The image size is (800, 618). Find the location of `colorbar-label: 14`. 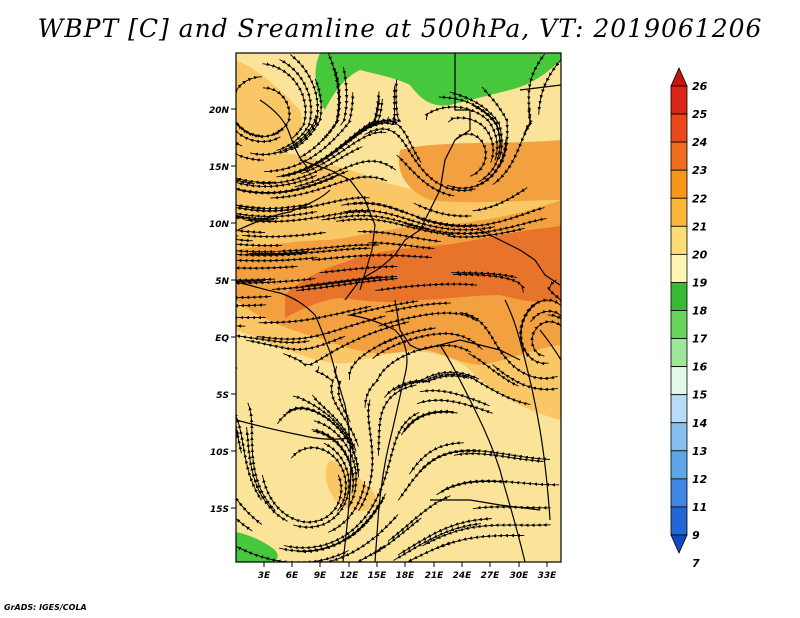

colorbar-label: 14 is located at coordinates (699, 423).